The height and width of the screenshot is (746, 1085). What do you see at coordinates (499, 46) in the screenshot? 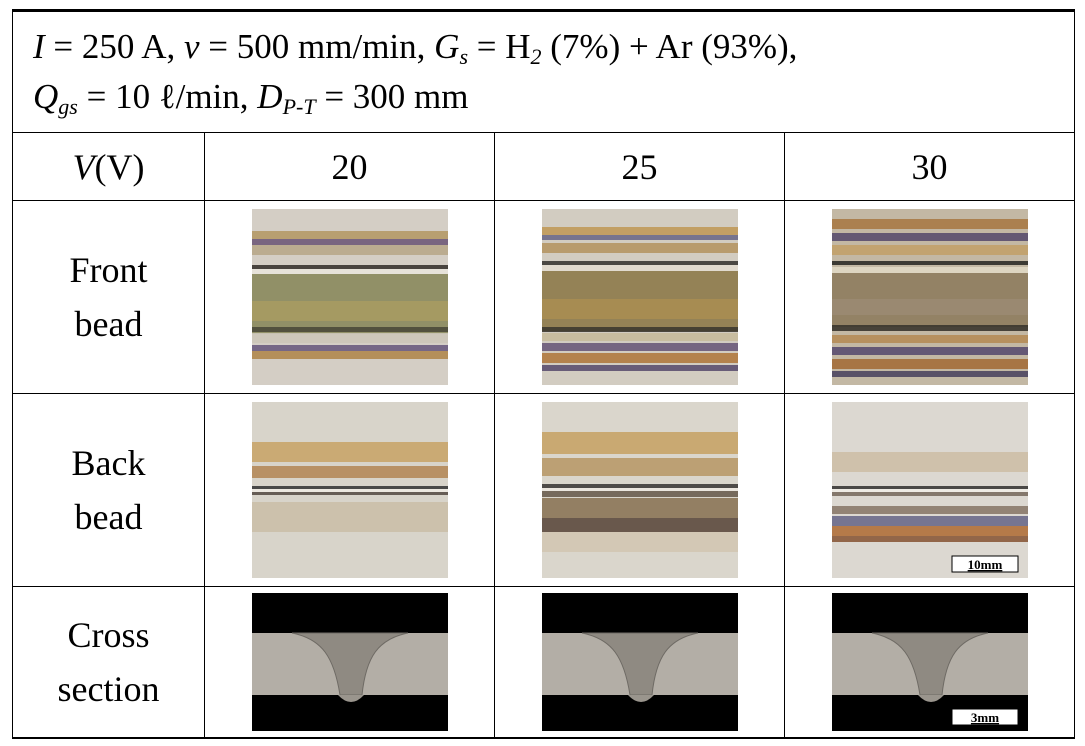
I see `text: = H` at bounding box center [499, 46].